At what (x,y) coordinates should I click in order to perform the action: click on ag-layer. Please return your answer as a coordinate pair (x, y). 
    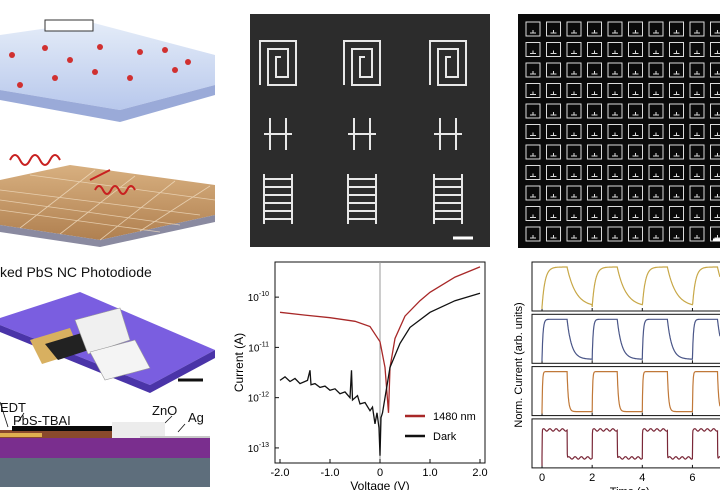
    Looking at the image, I should click on (175, 437).